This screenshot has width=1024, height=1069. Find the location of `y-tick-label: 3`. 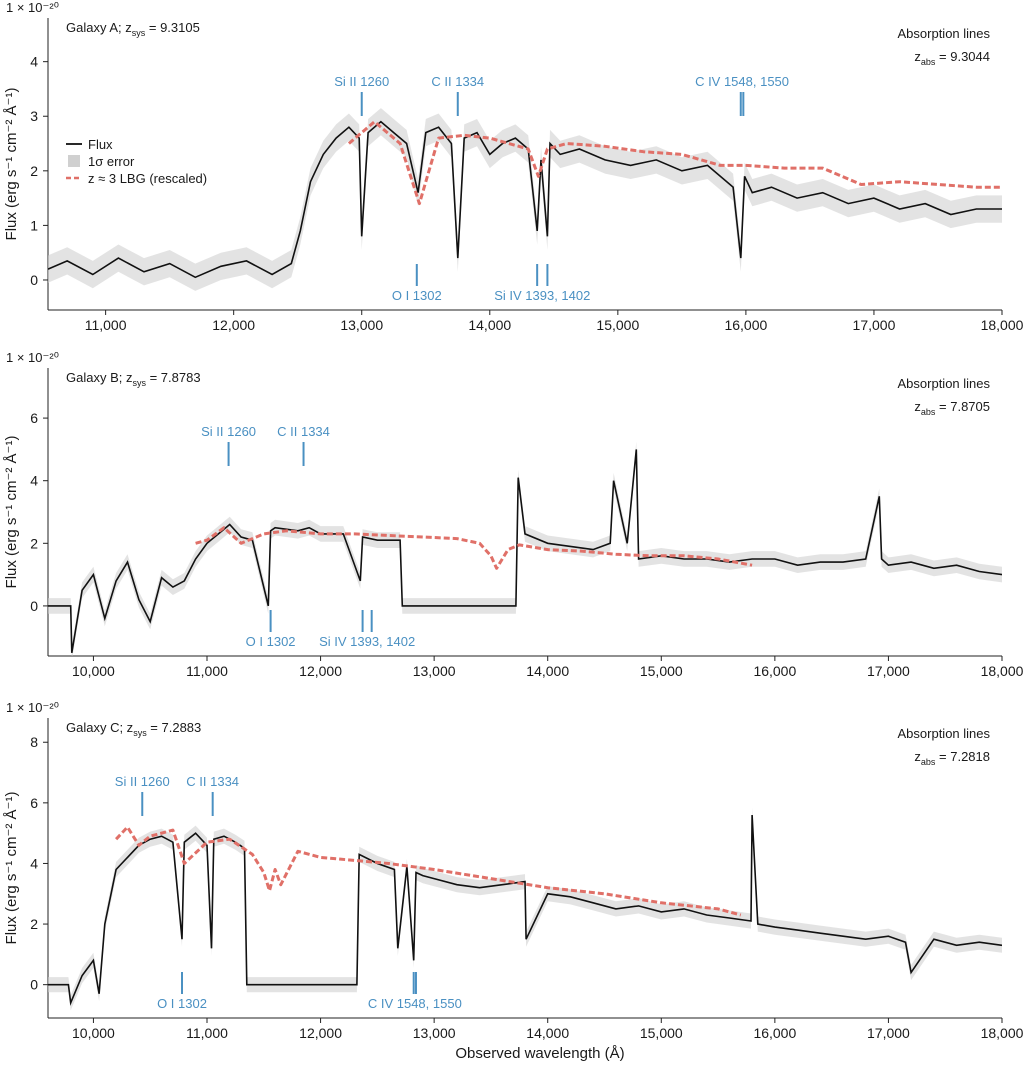

y-tick-label: 3 is located at coordinates (34, 116).